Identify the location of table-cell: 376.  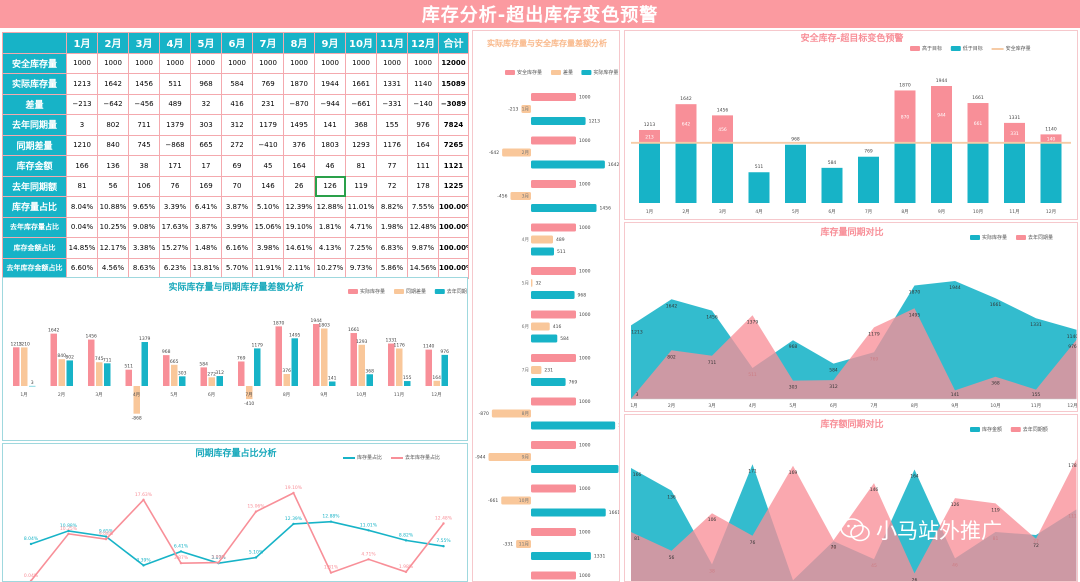
(299, 145).